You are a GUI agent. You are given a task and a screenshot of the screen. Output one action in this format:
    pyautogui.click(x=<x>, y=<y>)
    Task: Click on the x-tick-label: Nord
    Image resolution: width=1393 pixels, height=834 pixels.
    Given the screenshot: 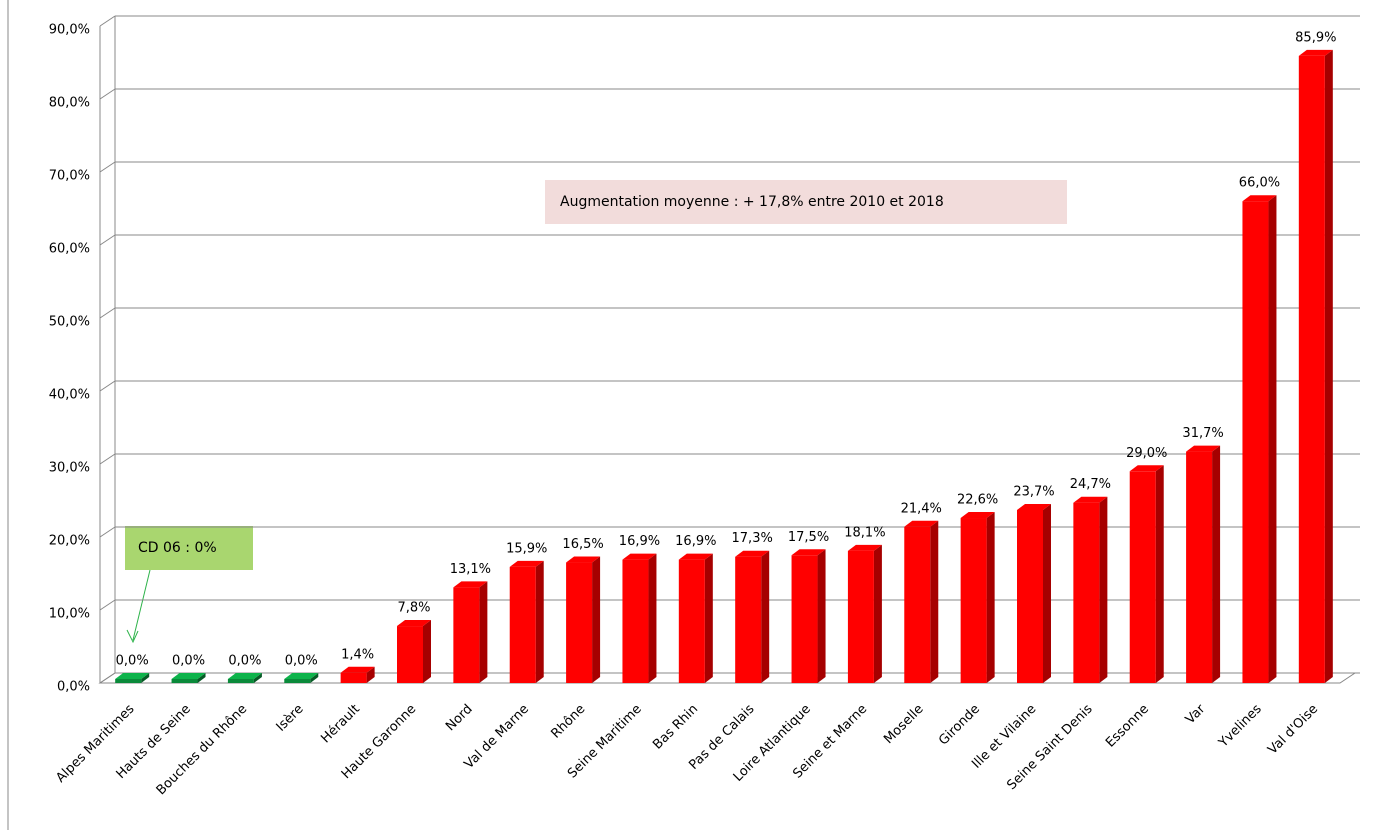 What is the action you would take?
    pyautogui.click(x=459, y=718)
    